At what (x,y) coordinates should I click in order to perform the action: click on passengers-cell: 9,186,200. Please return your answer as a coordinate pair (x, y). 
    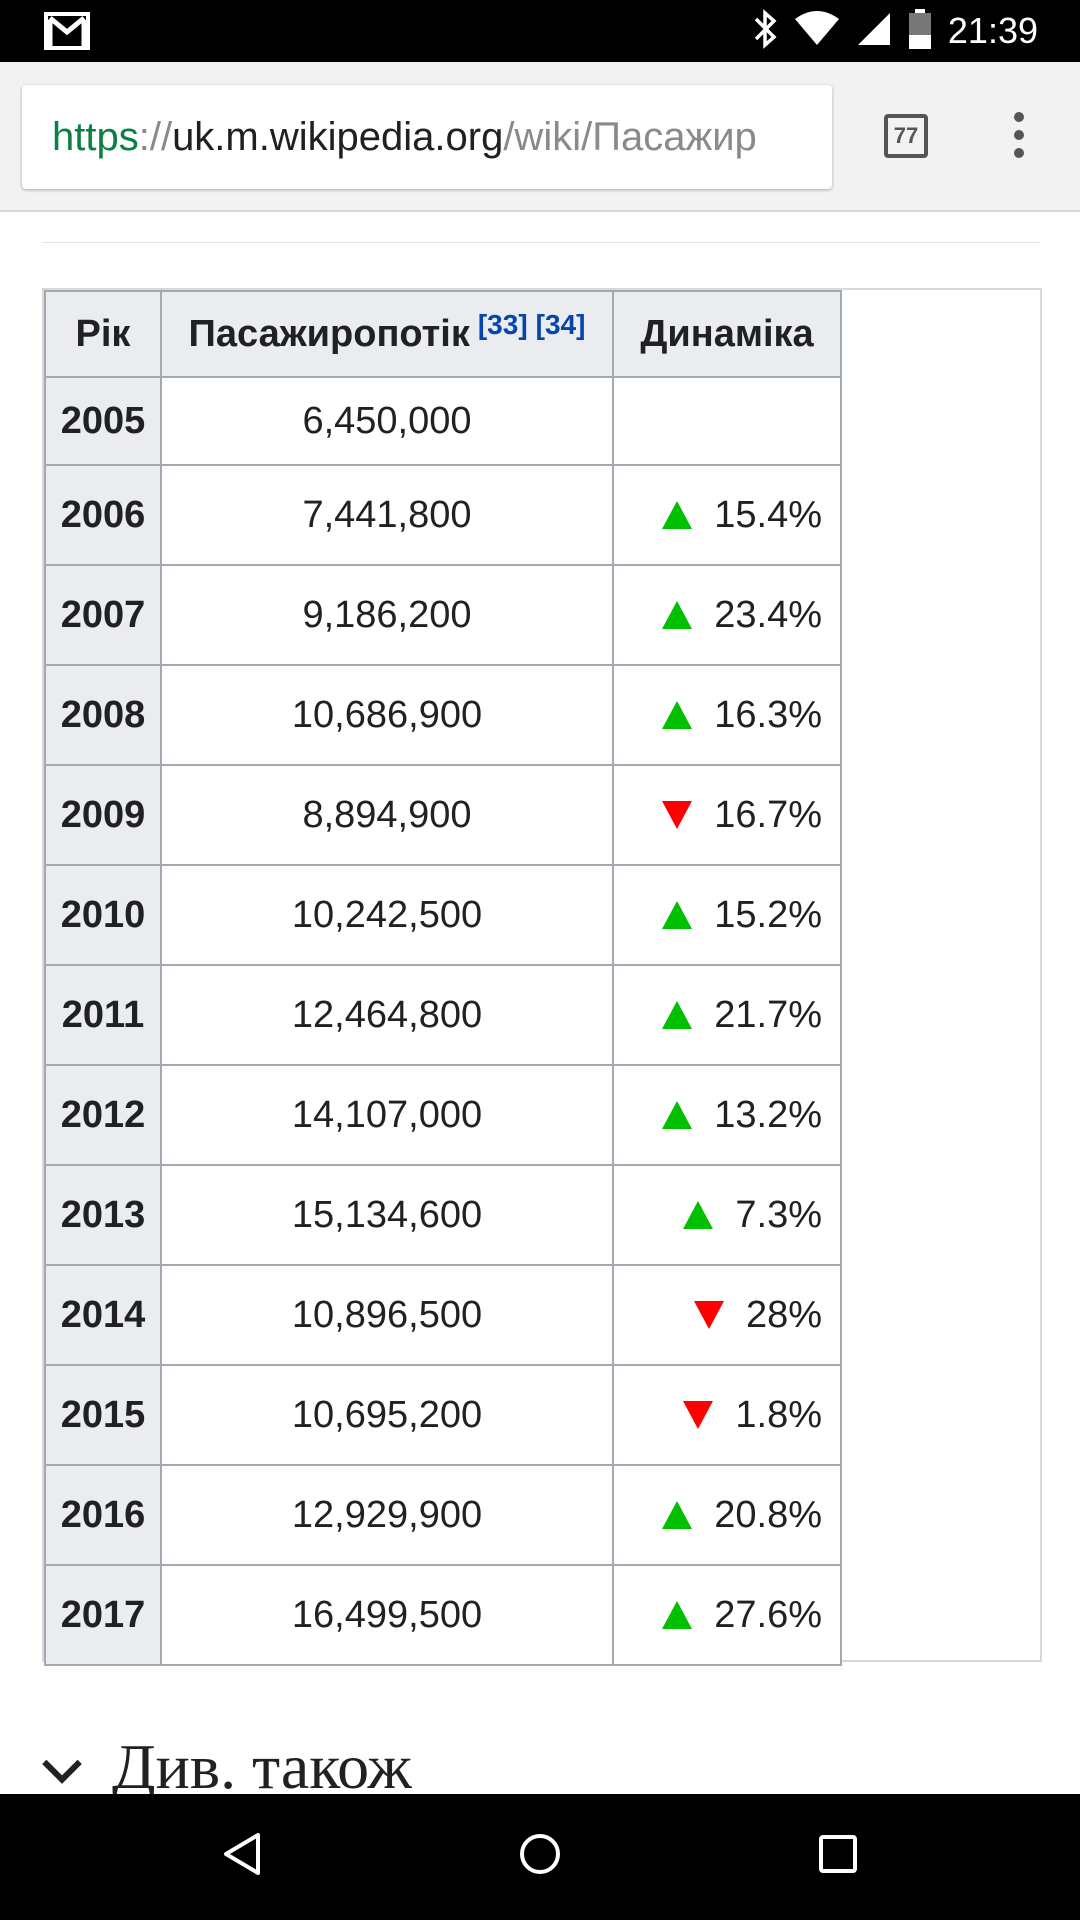
    Looking at the image, I should click on (387, 615).